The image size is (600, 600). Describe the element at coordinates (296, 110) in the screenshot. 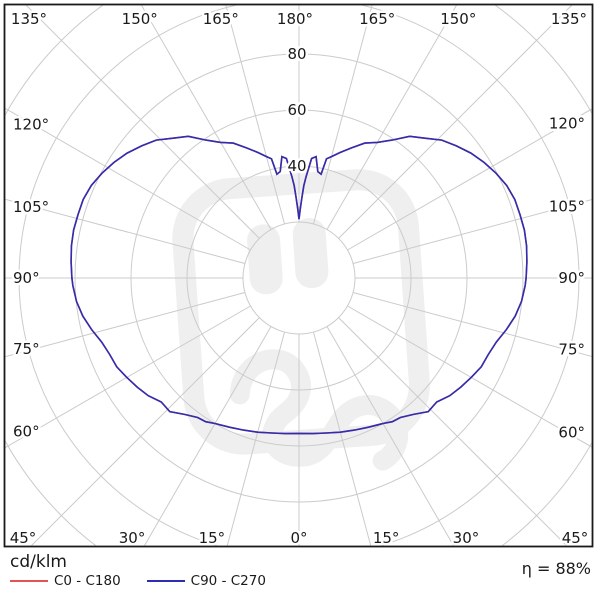

I see `radial-label: 60` at that location.